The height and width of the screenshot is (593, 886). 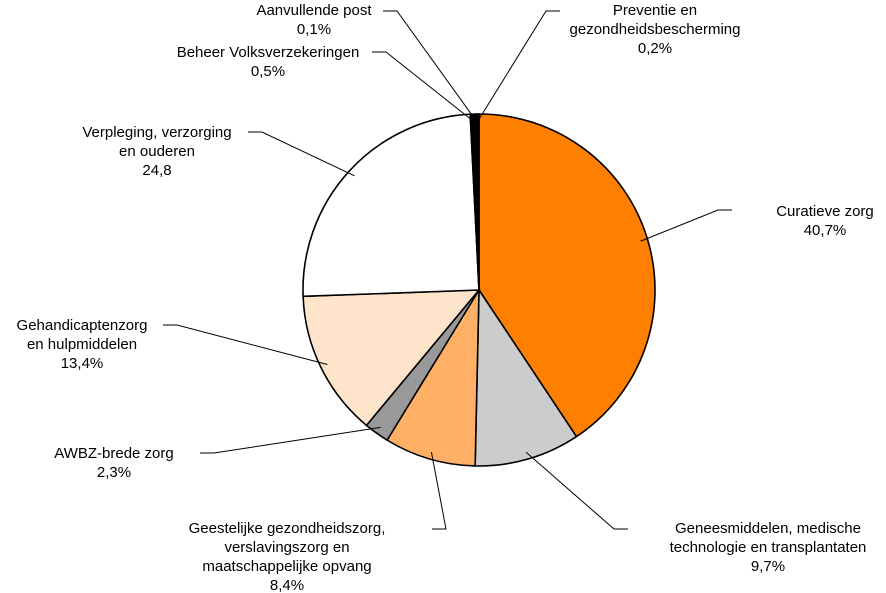 What do you see at coordinates (113, 453) in the screenshot?
I see `slice-label-3: AWBZ-brede zorg` at bounding box center [113, 453].